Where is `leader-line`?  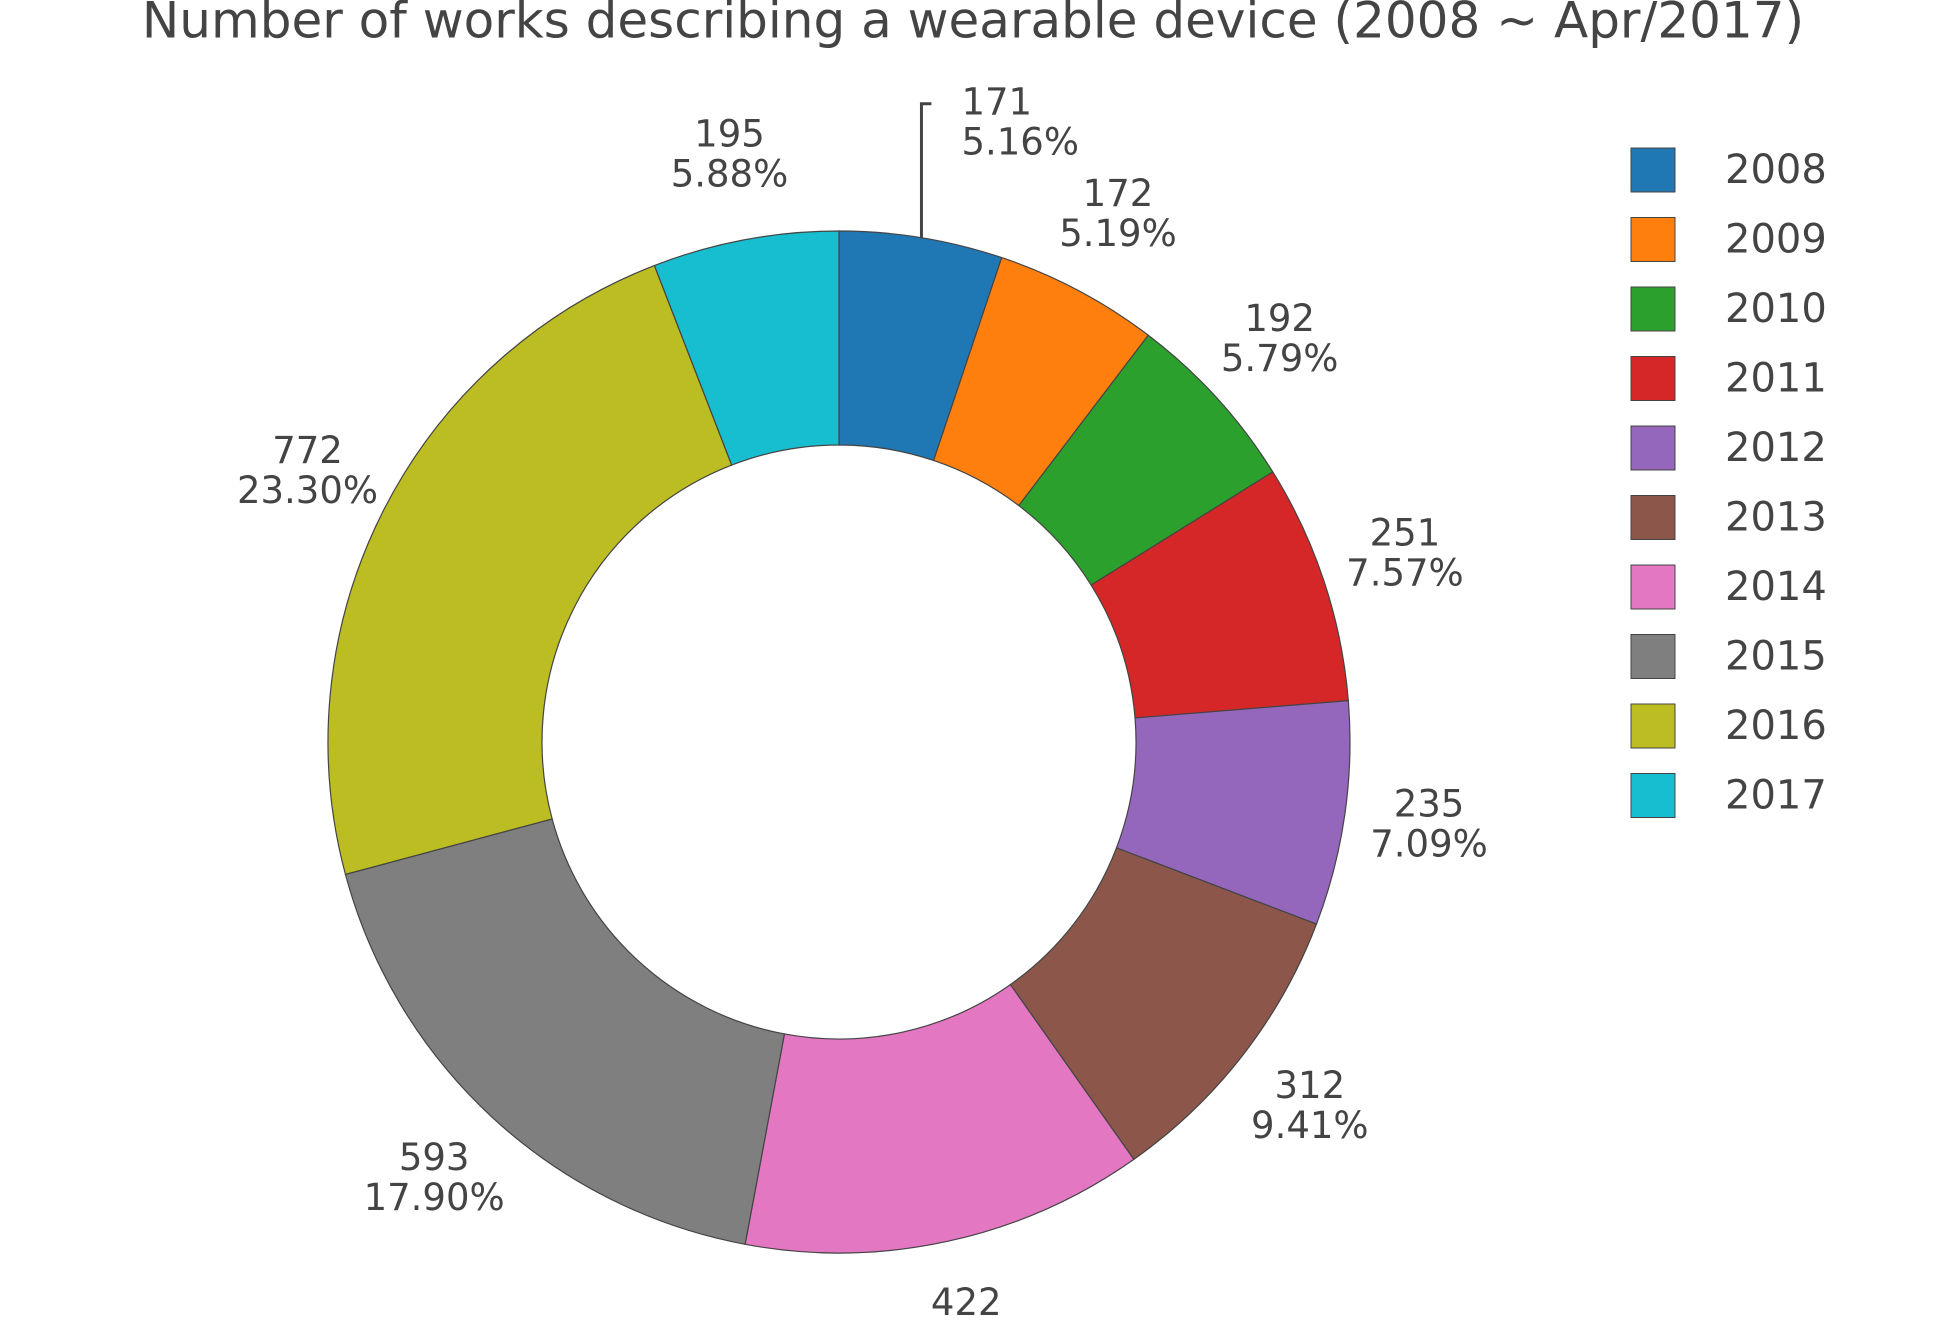 leader-line is located at coordinates (925, 170).